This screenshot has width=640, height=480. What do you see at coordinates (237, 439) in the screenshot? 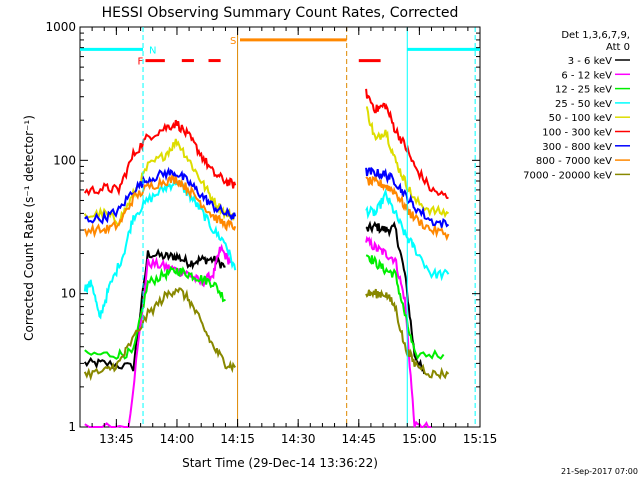
I see `x-tick-label-2: 14:15` at bounding box center [237, 439].